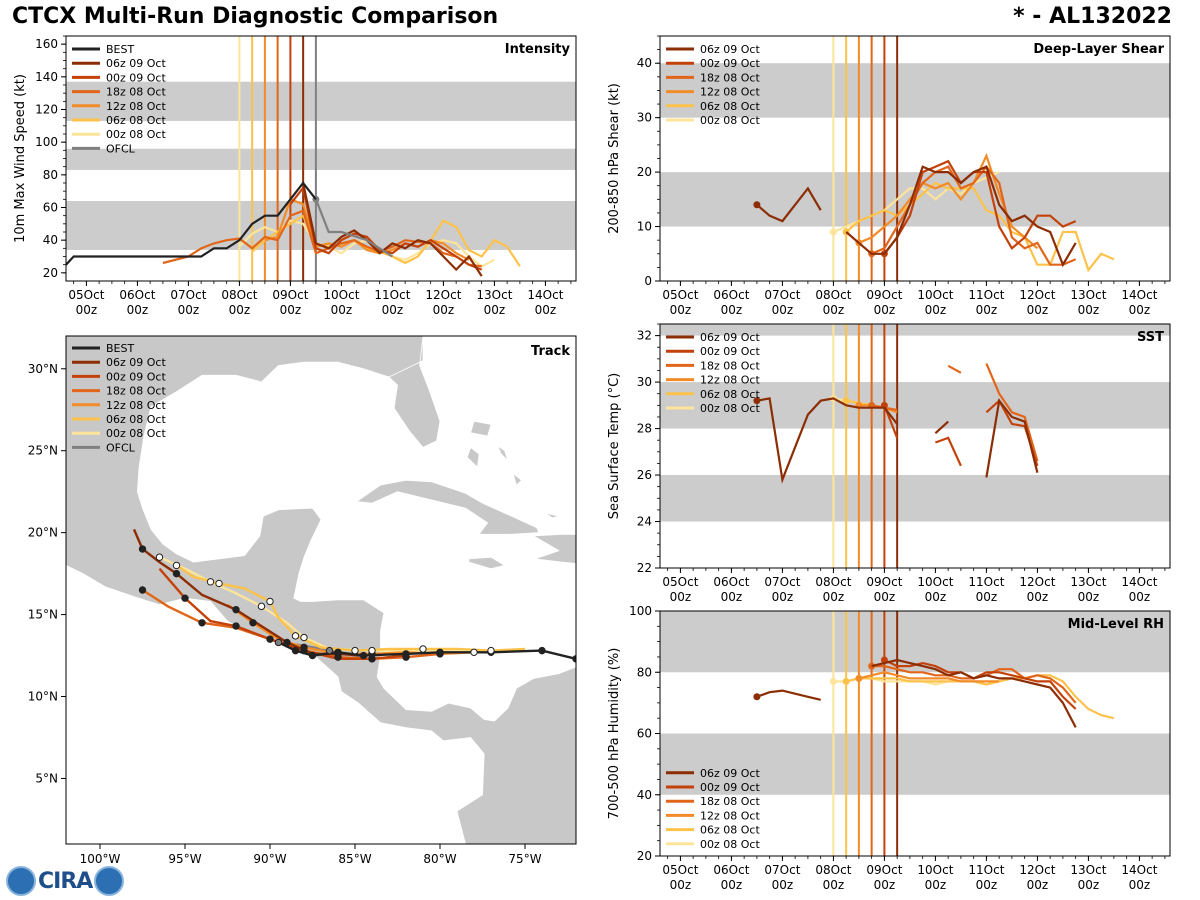  What do you see at coordinates (121, 148) in the screenshot?
I see `legend-label: OFCL` at bounding box center [121, 148].